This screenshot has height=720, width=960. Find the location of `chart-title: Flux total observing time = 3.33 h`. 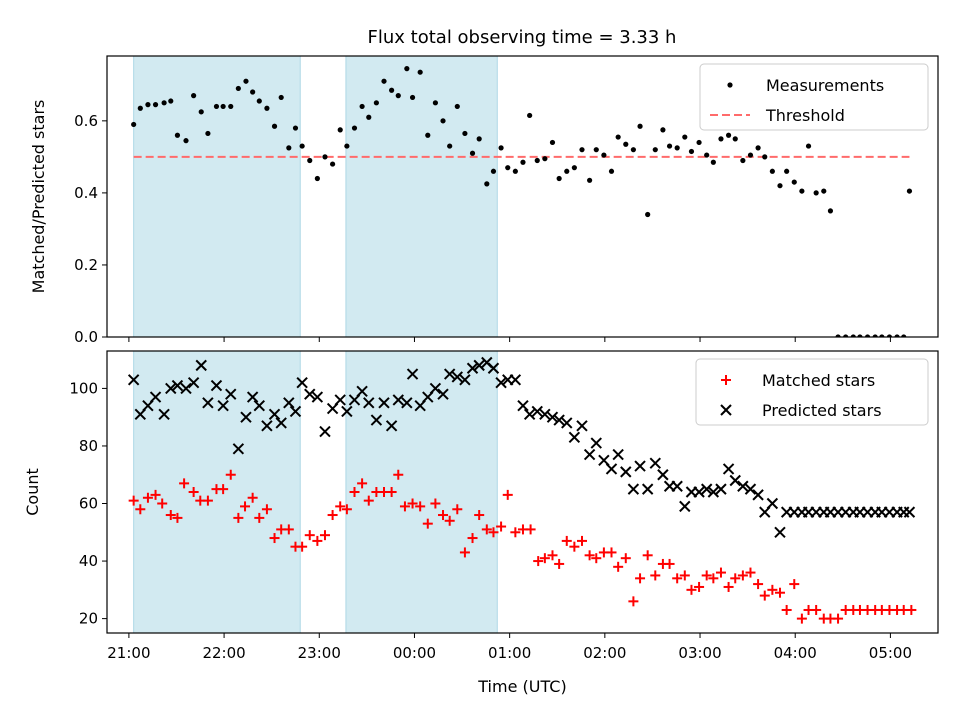

chart-title: Flux total observing time = 3.33 h is located at coordinates (522, 37).